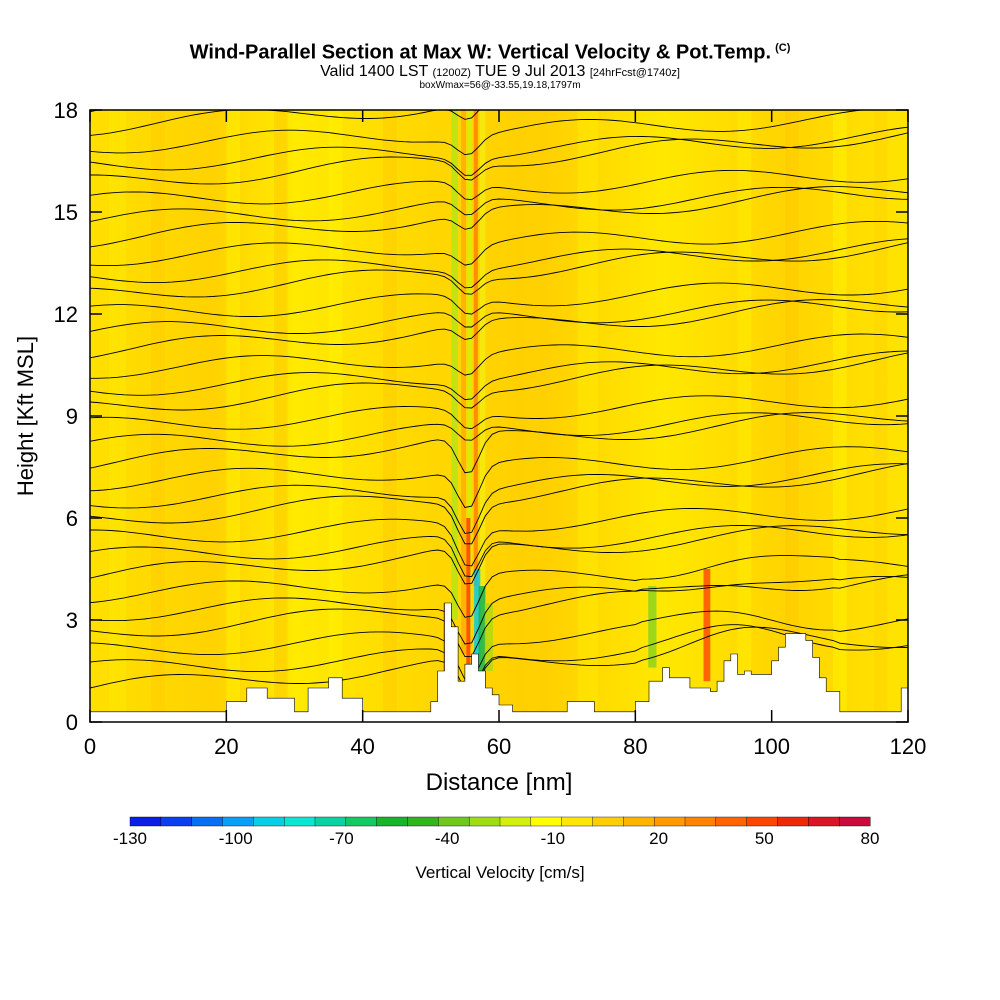 The height and width of the screenshot is (1000, 1000). Describe the element at coordinates (66, 110) in the screenshot. I see `y-tick-label: 18` at that location.